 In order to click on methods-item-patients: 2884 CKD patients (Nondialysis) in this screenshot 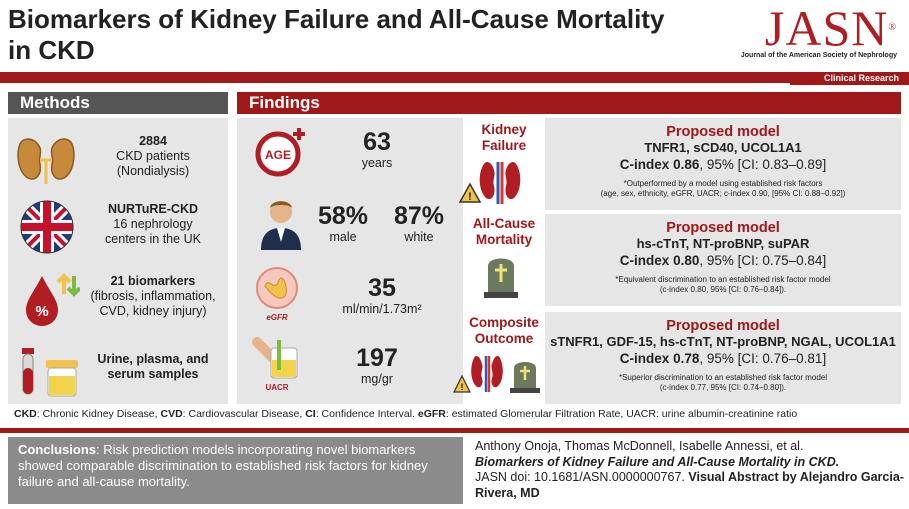, I will do `click(118, 160)`.